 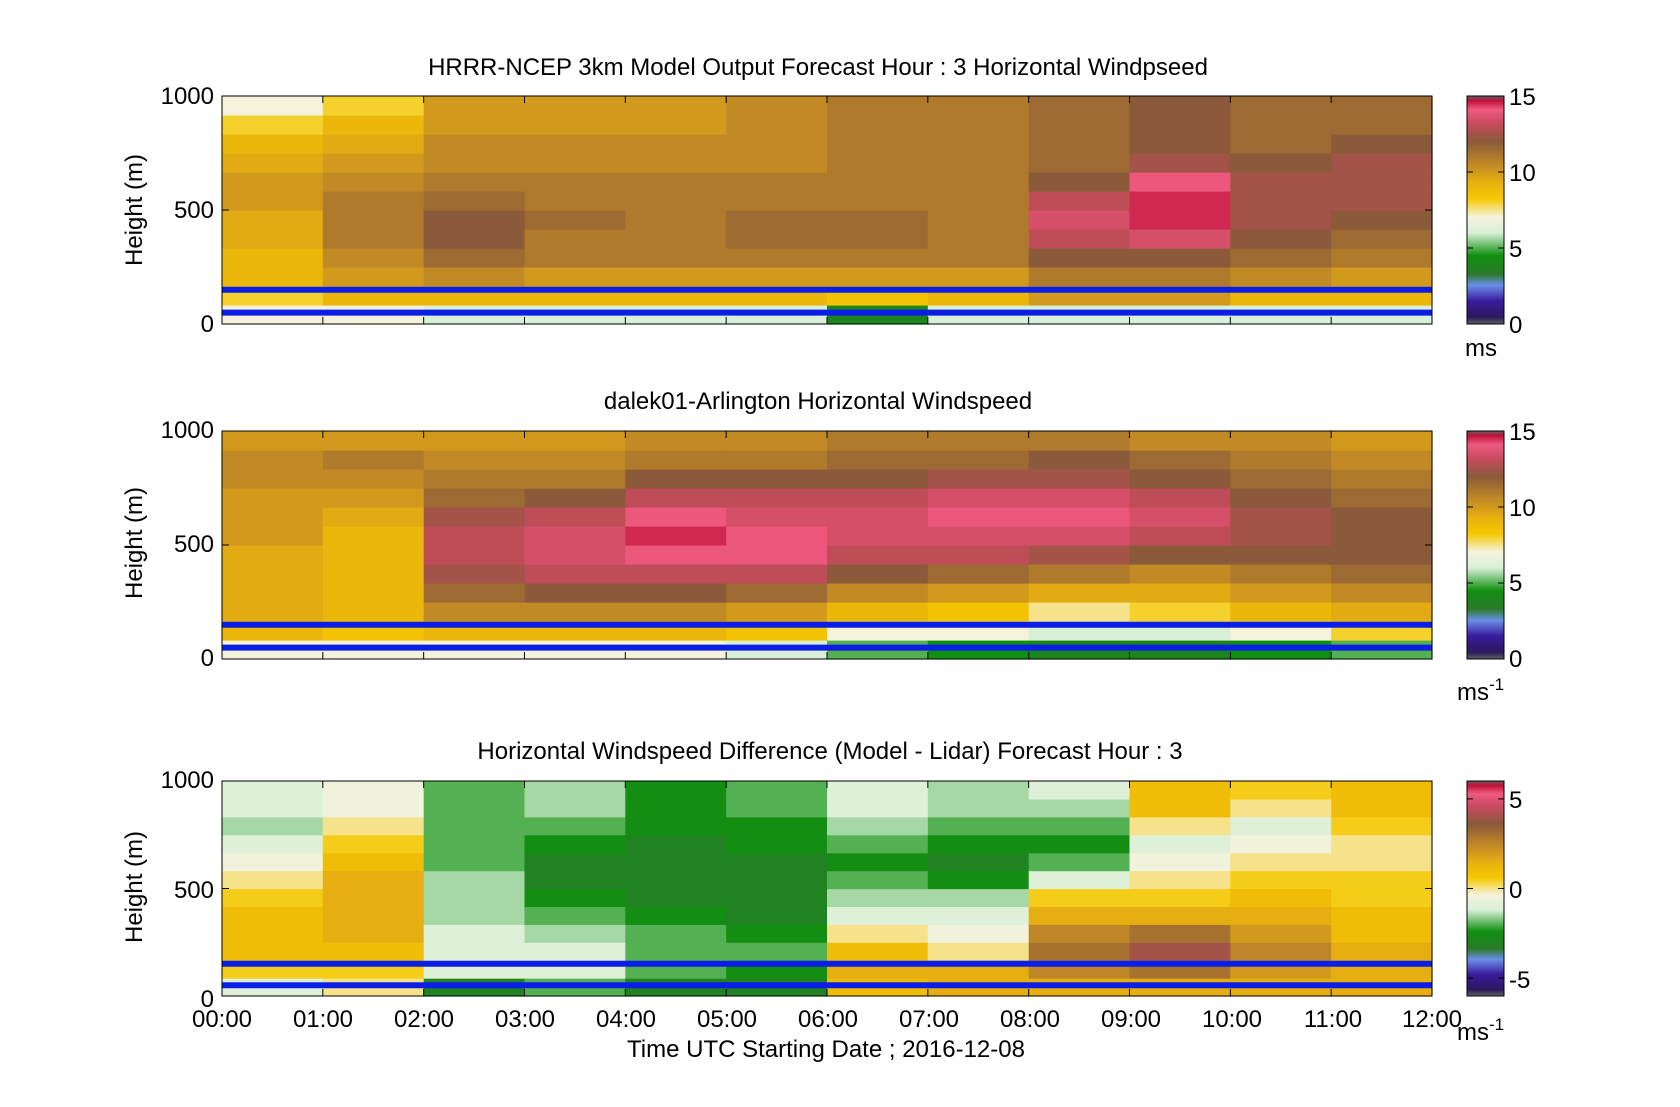 What do you see at coordinates (727, 1019) in the screenshot?
I see `panel-3-xtick-5: 05:00` at bounding box center [727, 1019].